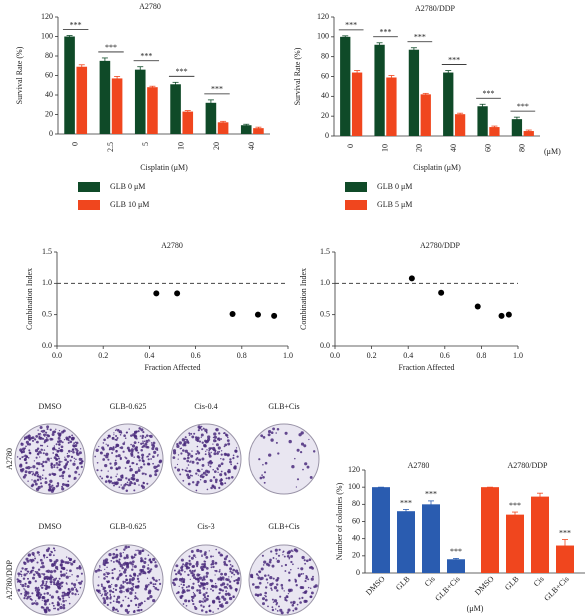 The width and height of the screenshot is (588, 616). I want to click on plate-label: GLB+Cis, so click(283, 406).